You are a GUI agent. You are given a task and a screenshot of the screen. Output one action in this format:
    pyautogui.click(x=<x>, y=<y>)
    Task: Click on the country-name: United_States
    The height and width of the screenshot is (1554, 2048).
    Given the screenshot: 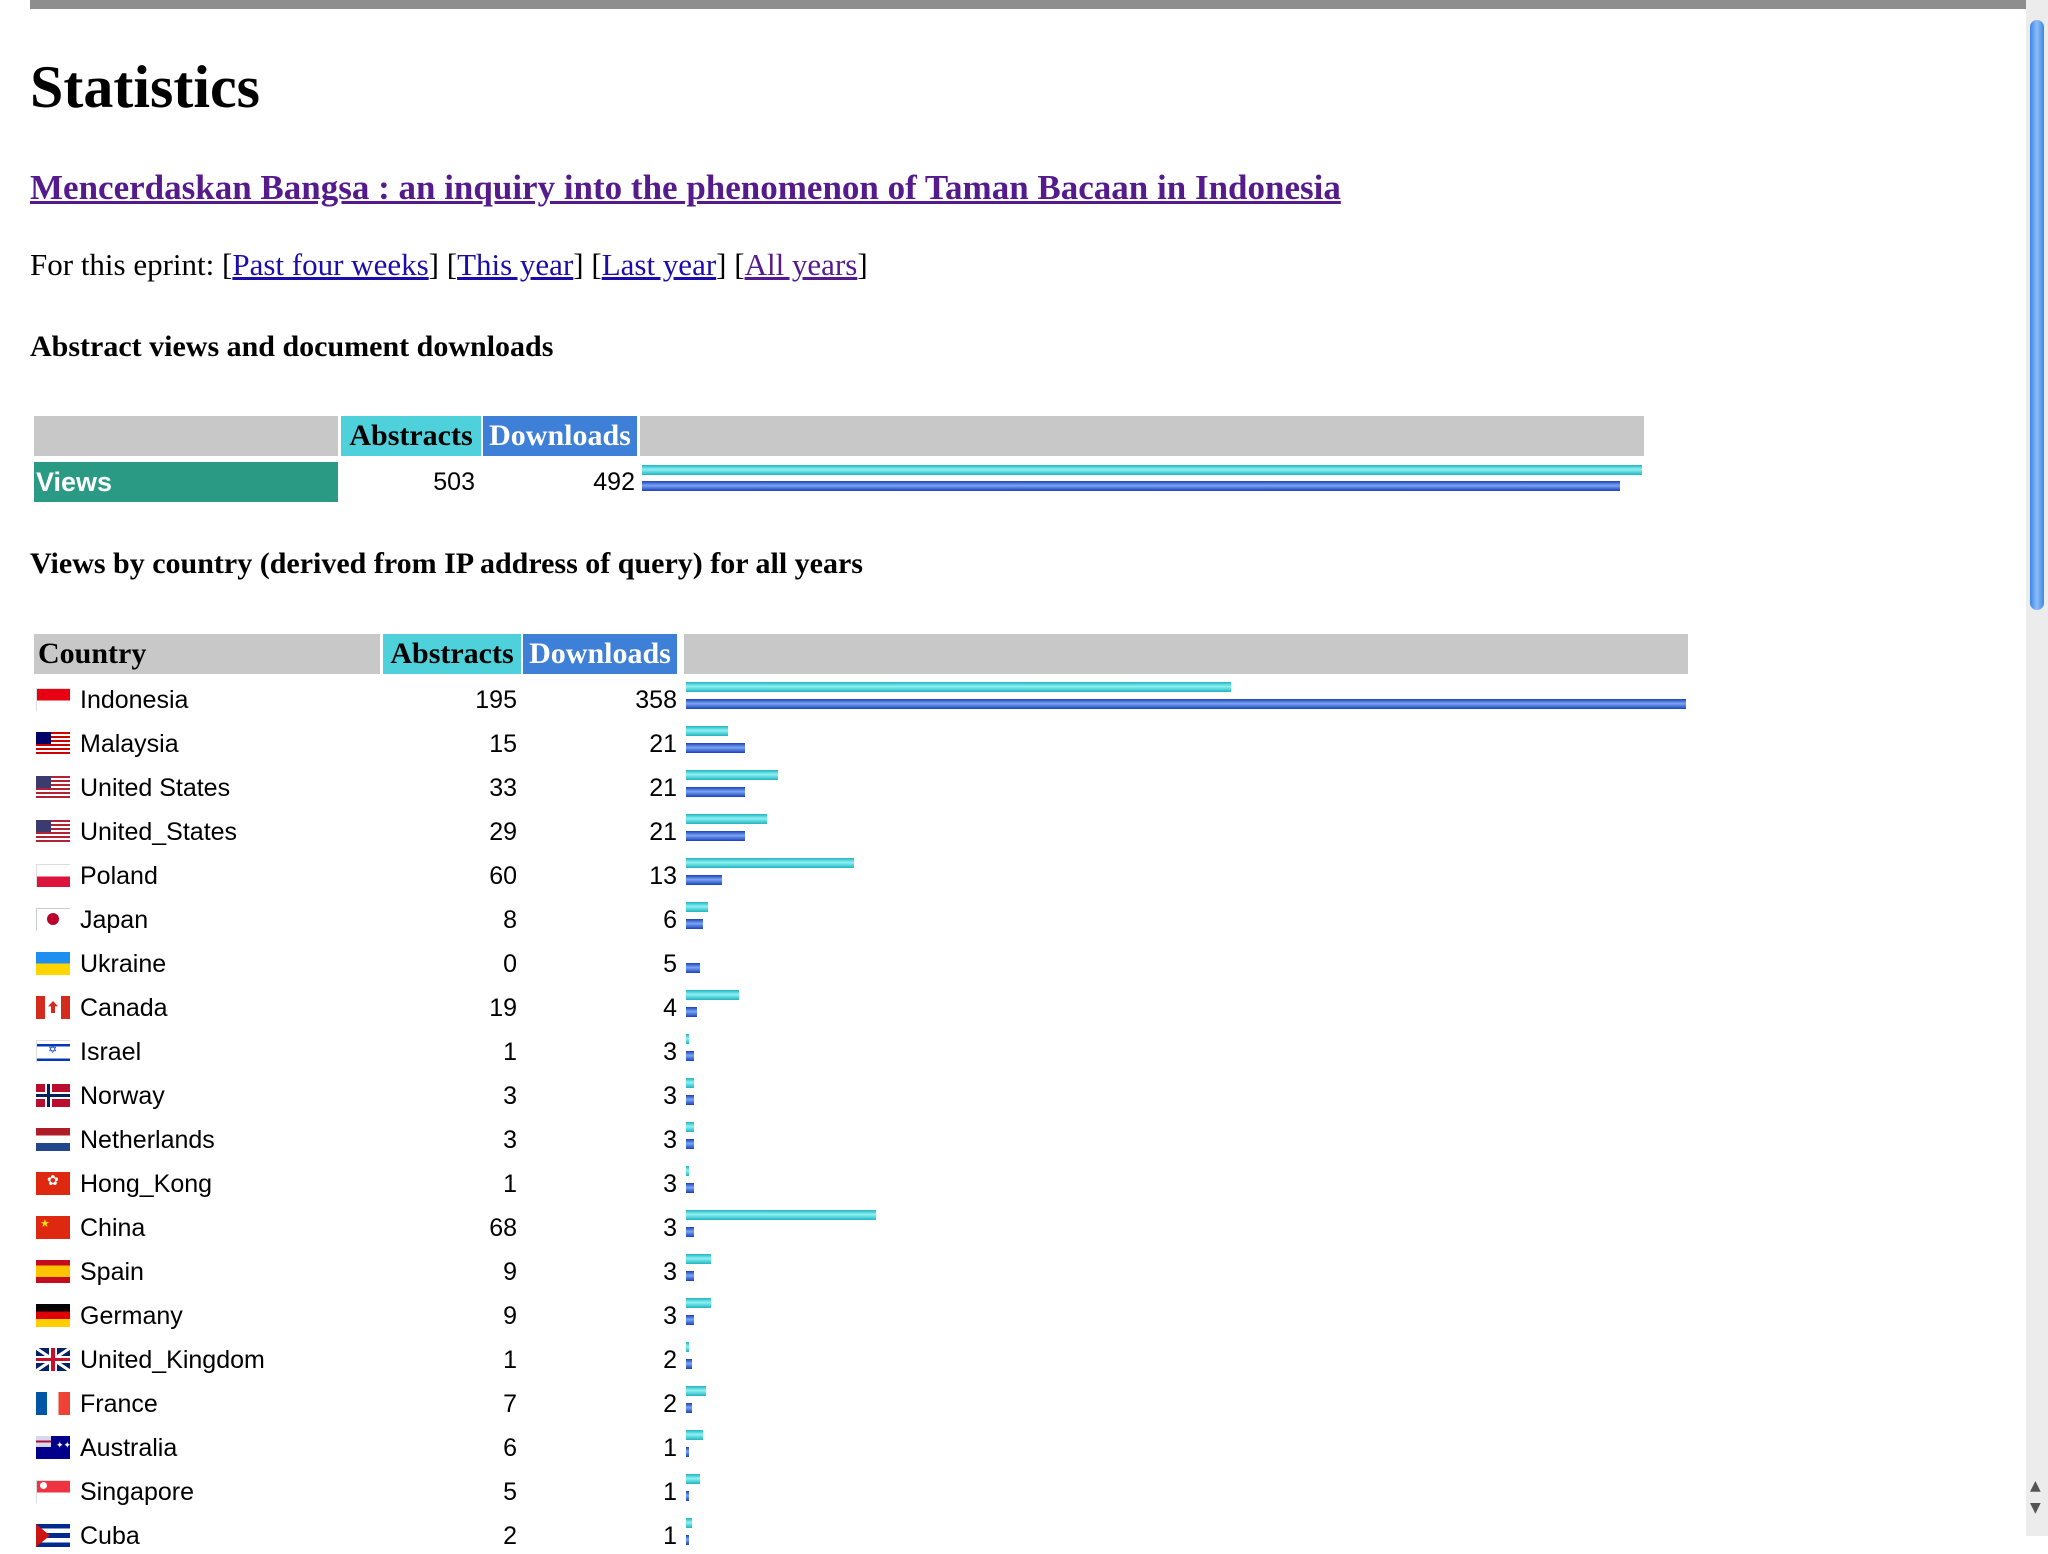 What is the action you would take?
    pyautogui.click(x=159, y=832)
    